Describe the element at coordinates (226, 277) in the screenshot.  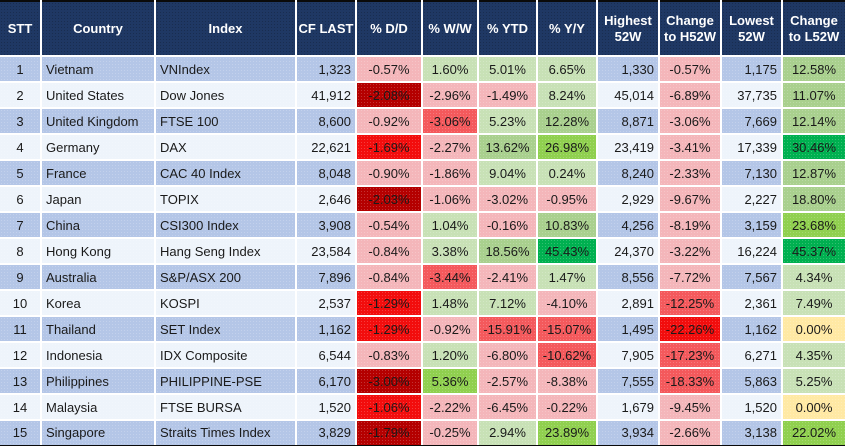
I see `cell-index: S&P/ASX 200` at that location.